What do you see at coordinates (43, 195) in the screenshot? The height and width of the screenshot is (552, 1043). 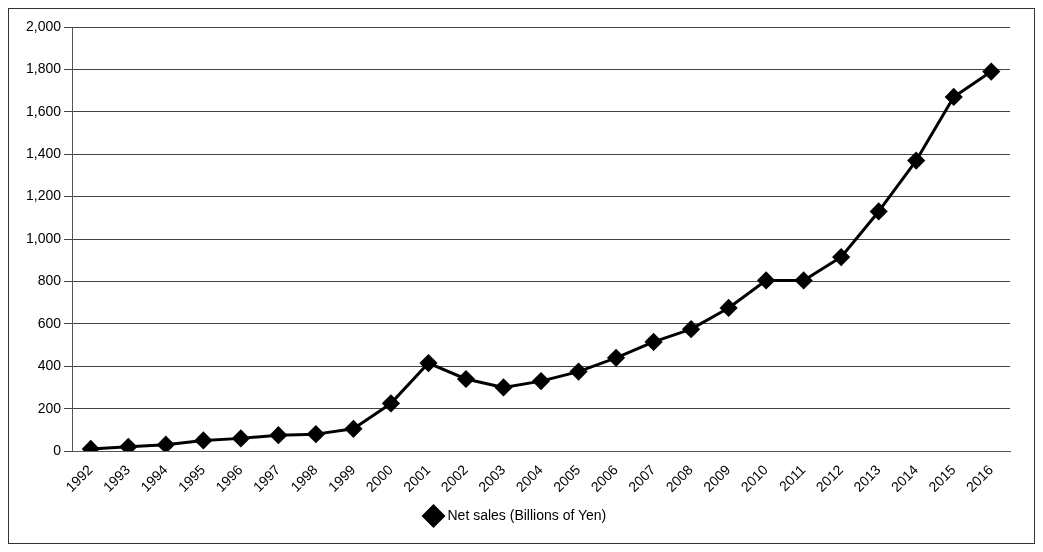 I see `y-tick-label: 1,200` at bounding box center [43, 195].